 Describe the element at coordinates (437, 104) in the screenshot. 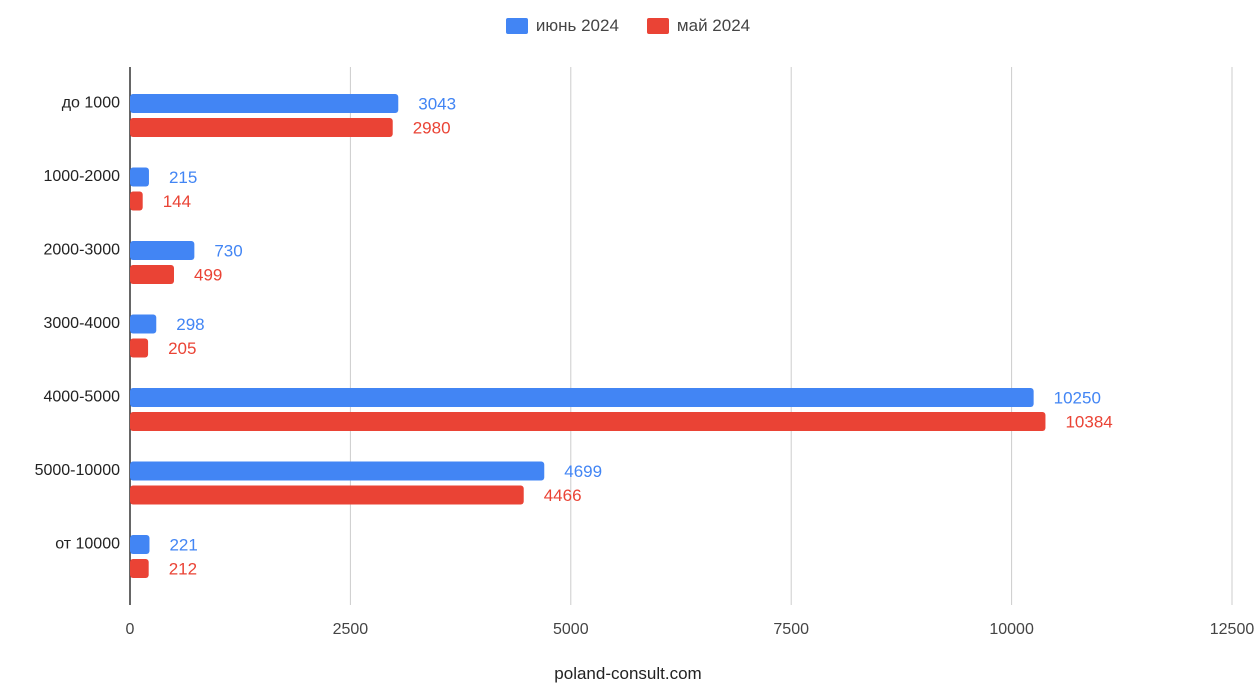

I see `data-label: 3043` at that location.